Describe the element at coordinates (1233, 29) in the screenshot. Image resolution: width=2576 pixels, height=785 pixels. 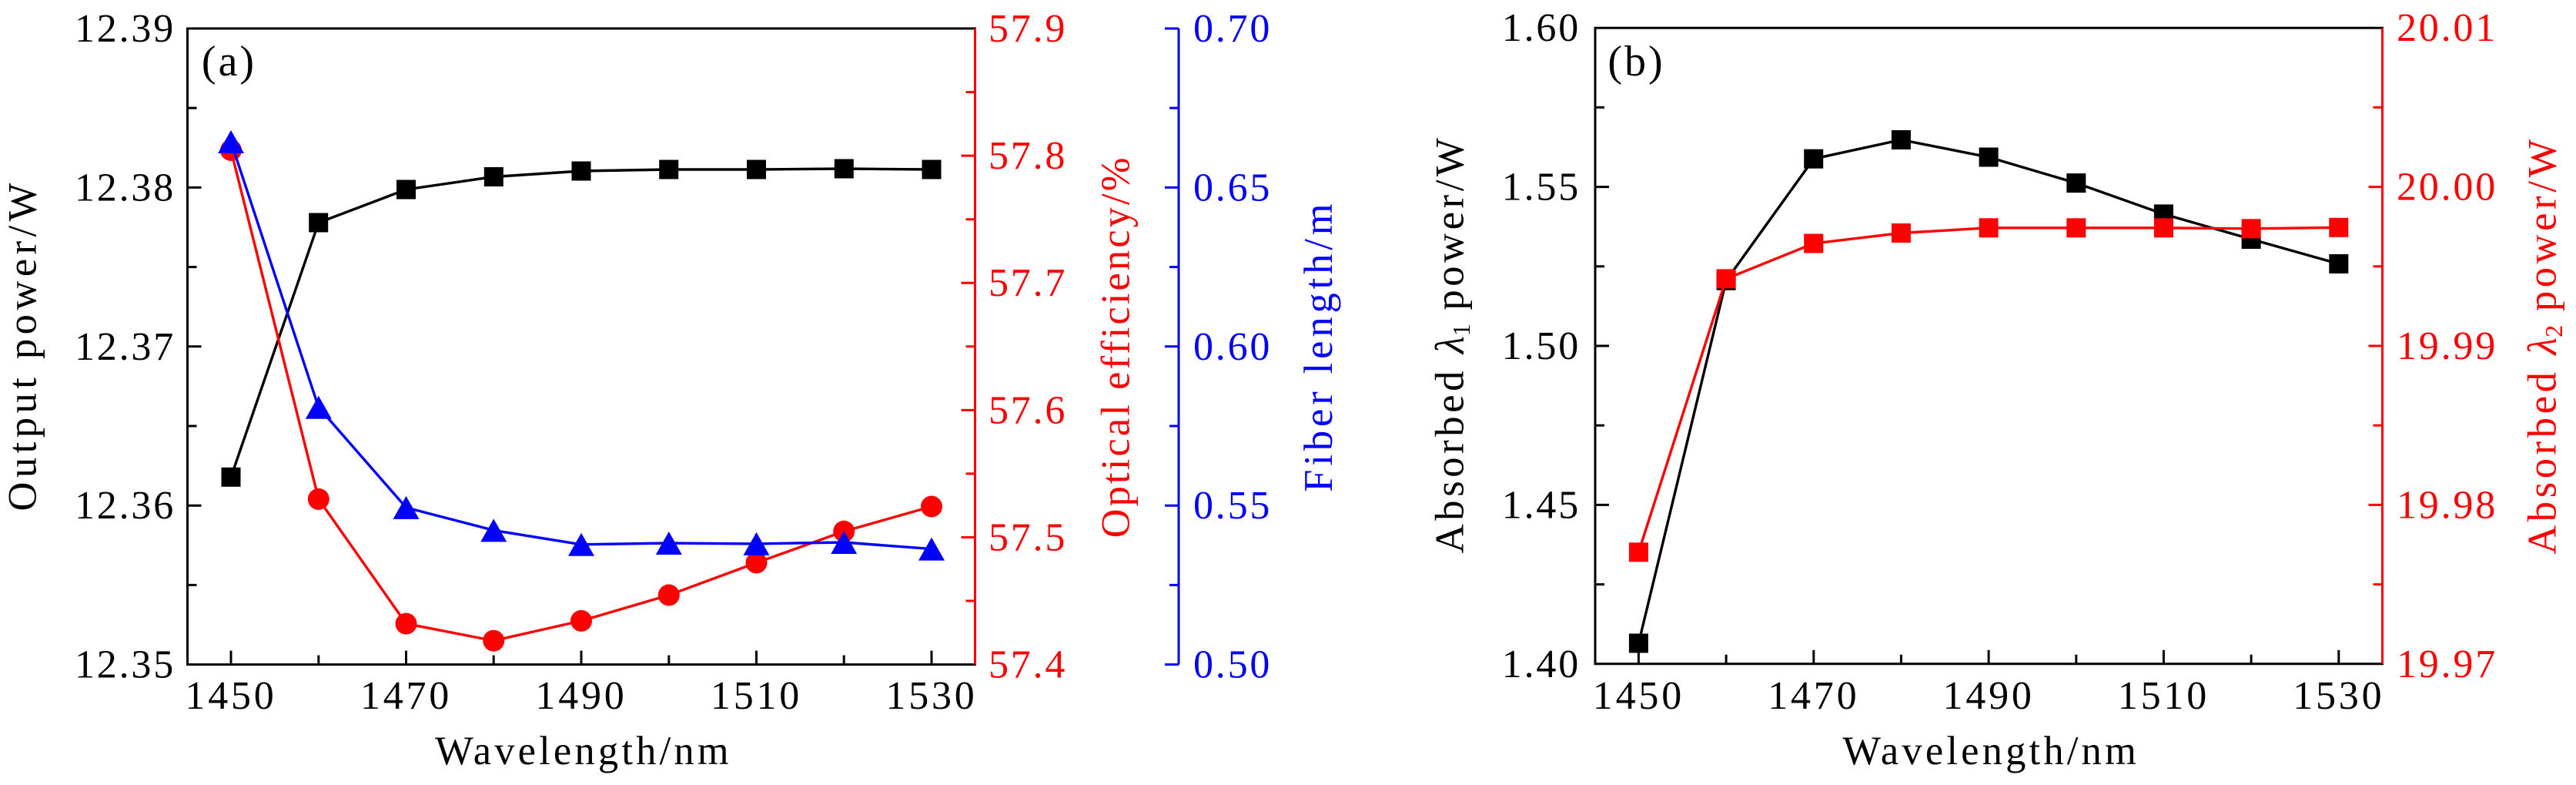
I see `svg-text: 0.70` at that location.